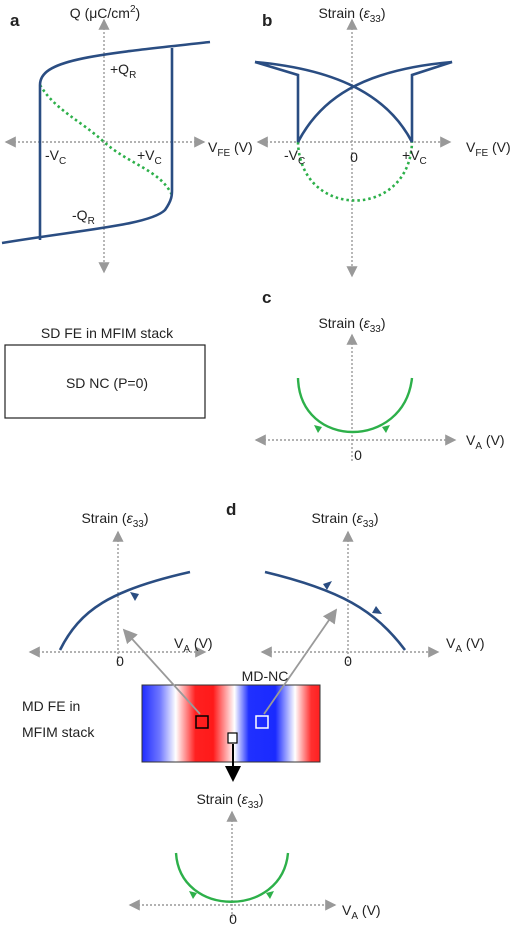 Image resolution: width=520 pixels, height=929 pixels. What do you see at coordinates (231, 509) in the screenshot?
I see `panel-label: d` at bounding box center [231, 509].